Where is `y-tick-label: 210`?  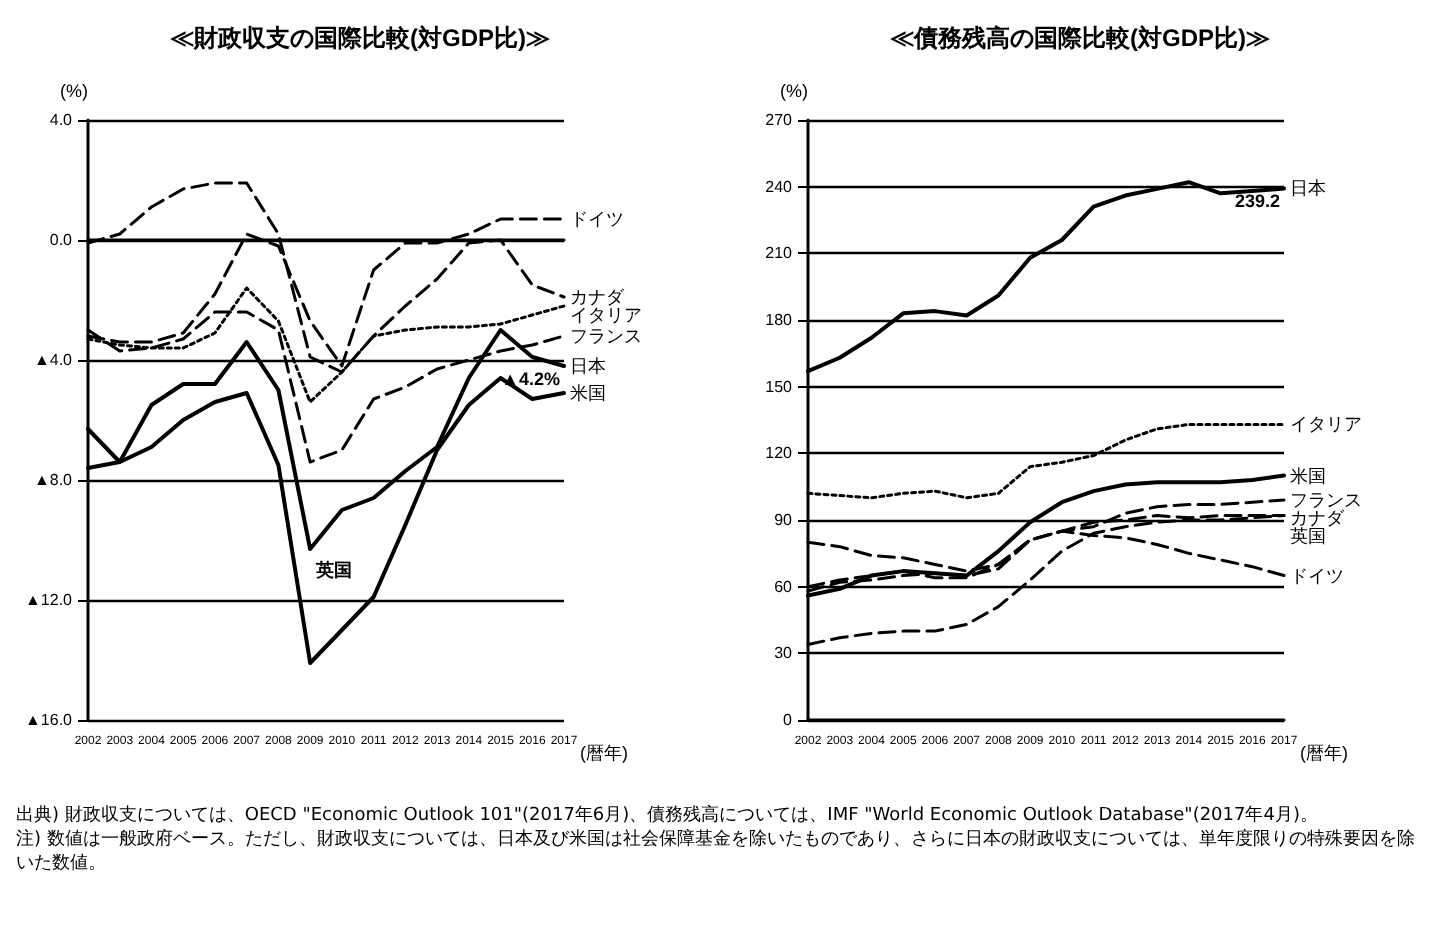 y-tick-label: 210 is located at coordinates (779, 253).